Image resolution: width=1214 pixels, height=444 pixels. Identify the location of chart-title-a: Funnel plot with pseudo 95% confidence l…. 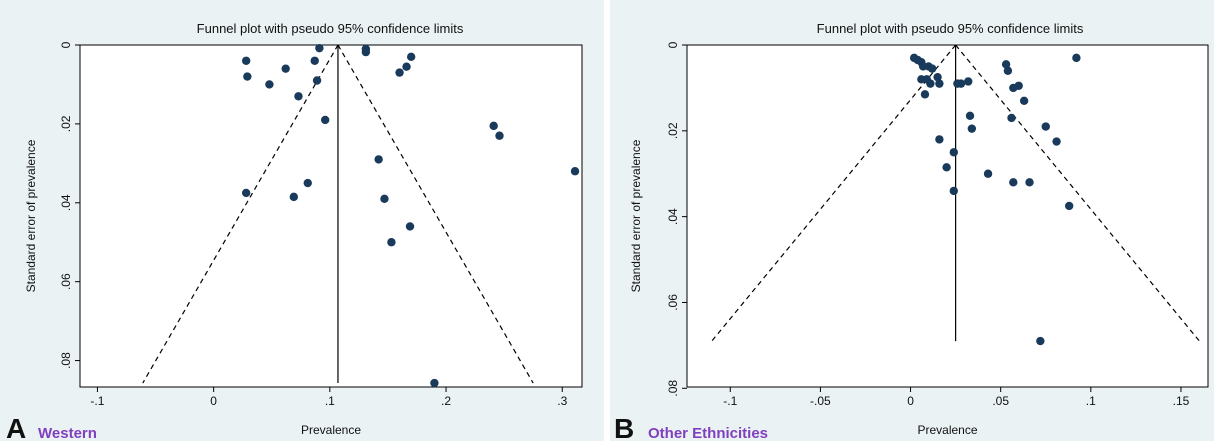
(330, 28).